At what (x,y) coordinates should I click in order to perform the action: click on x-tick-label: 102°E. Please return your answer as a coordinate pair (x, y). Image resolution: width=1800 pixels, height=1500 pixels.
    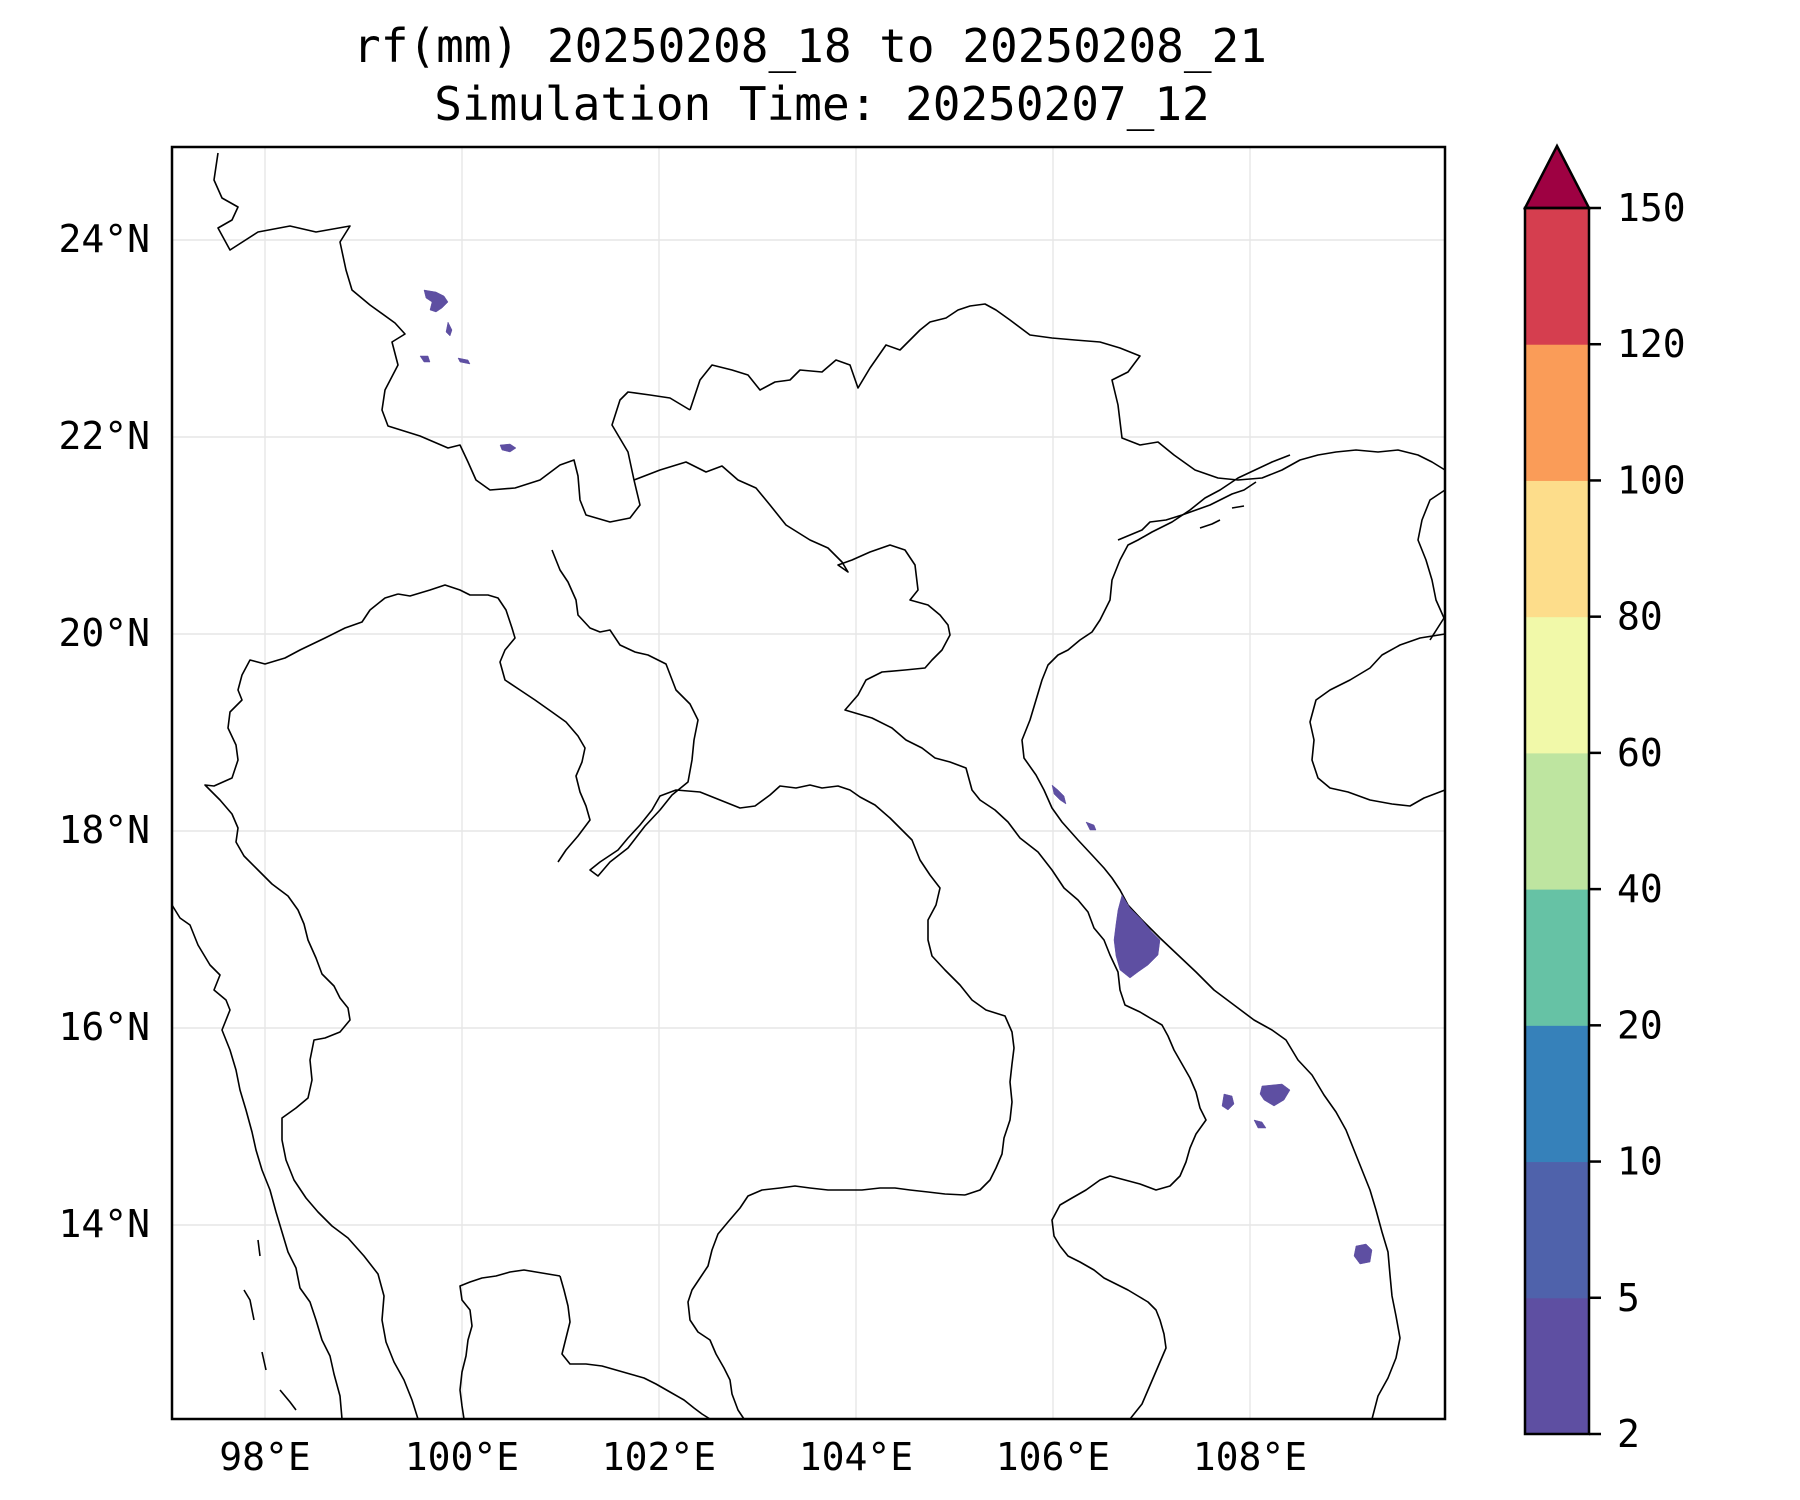
    Looking at the image, I should click on (659, 1457).